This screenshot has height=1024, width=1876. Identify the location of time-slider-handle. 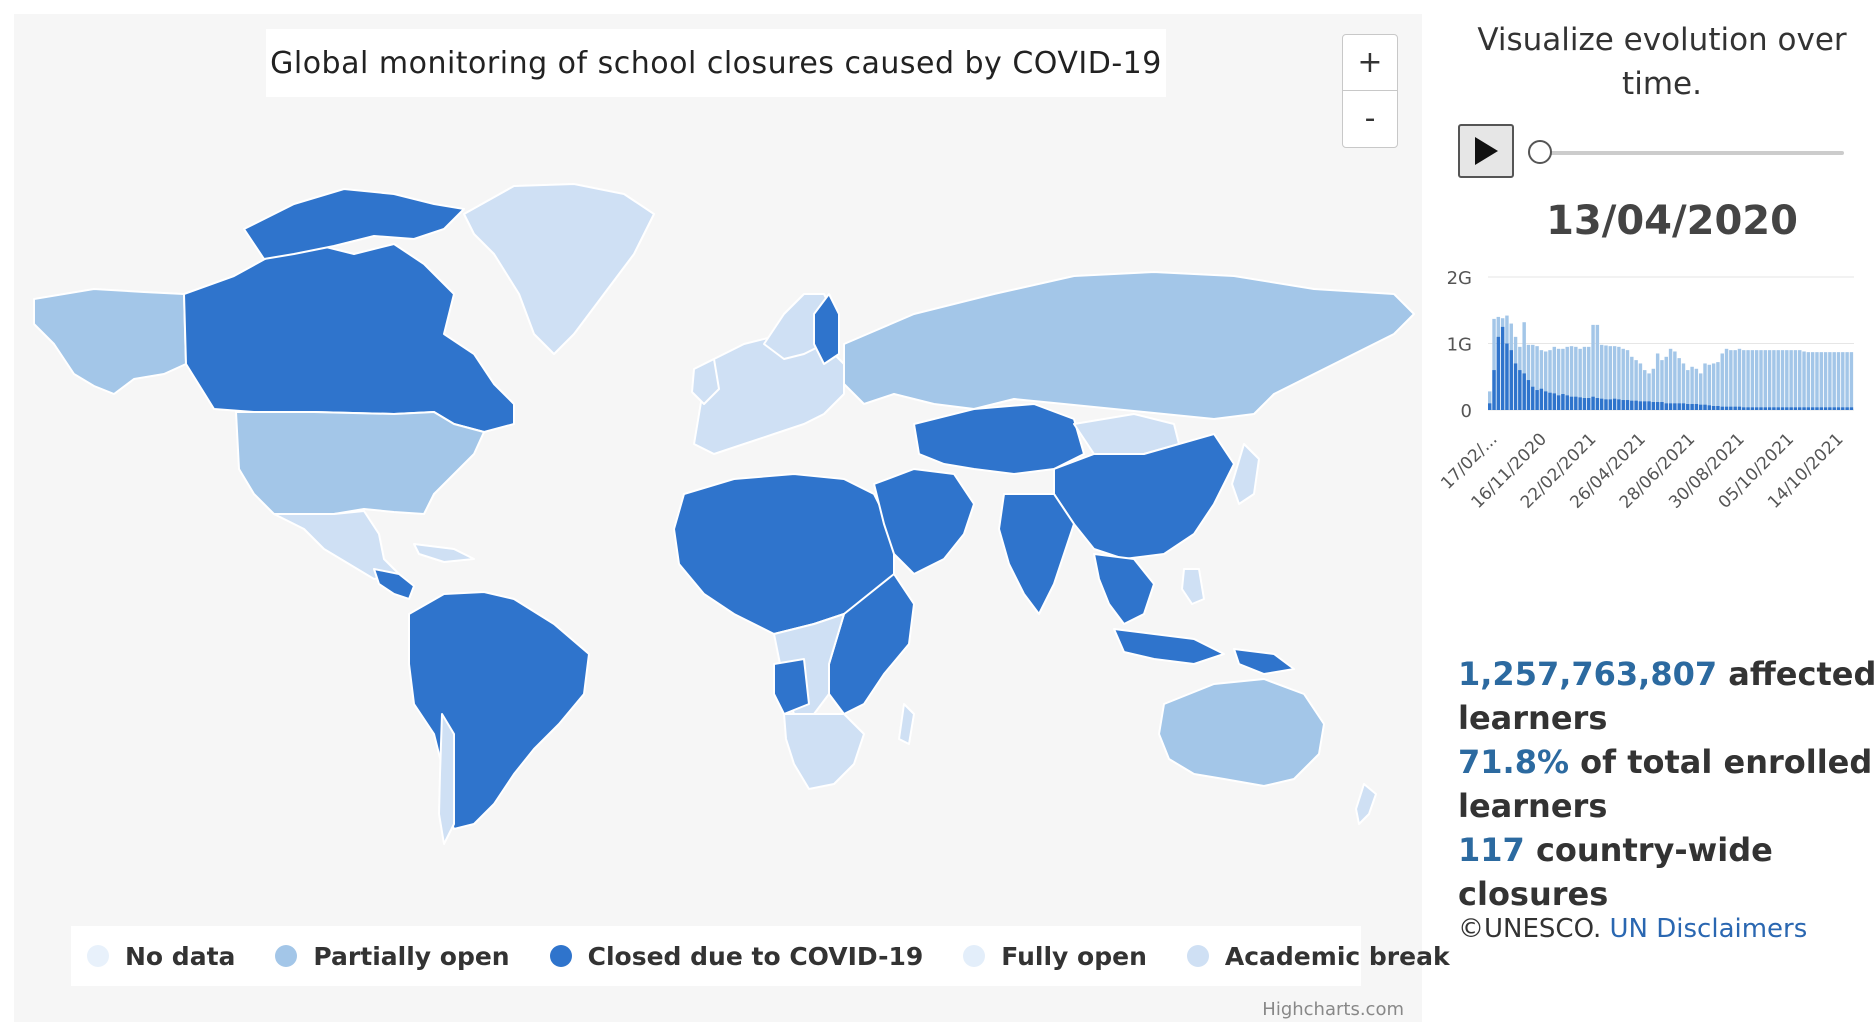
(1540, 152).